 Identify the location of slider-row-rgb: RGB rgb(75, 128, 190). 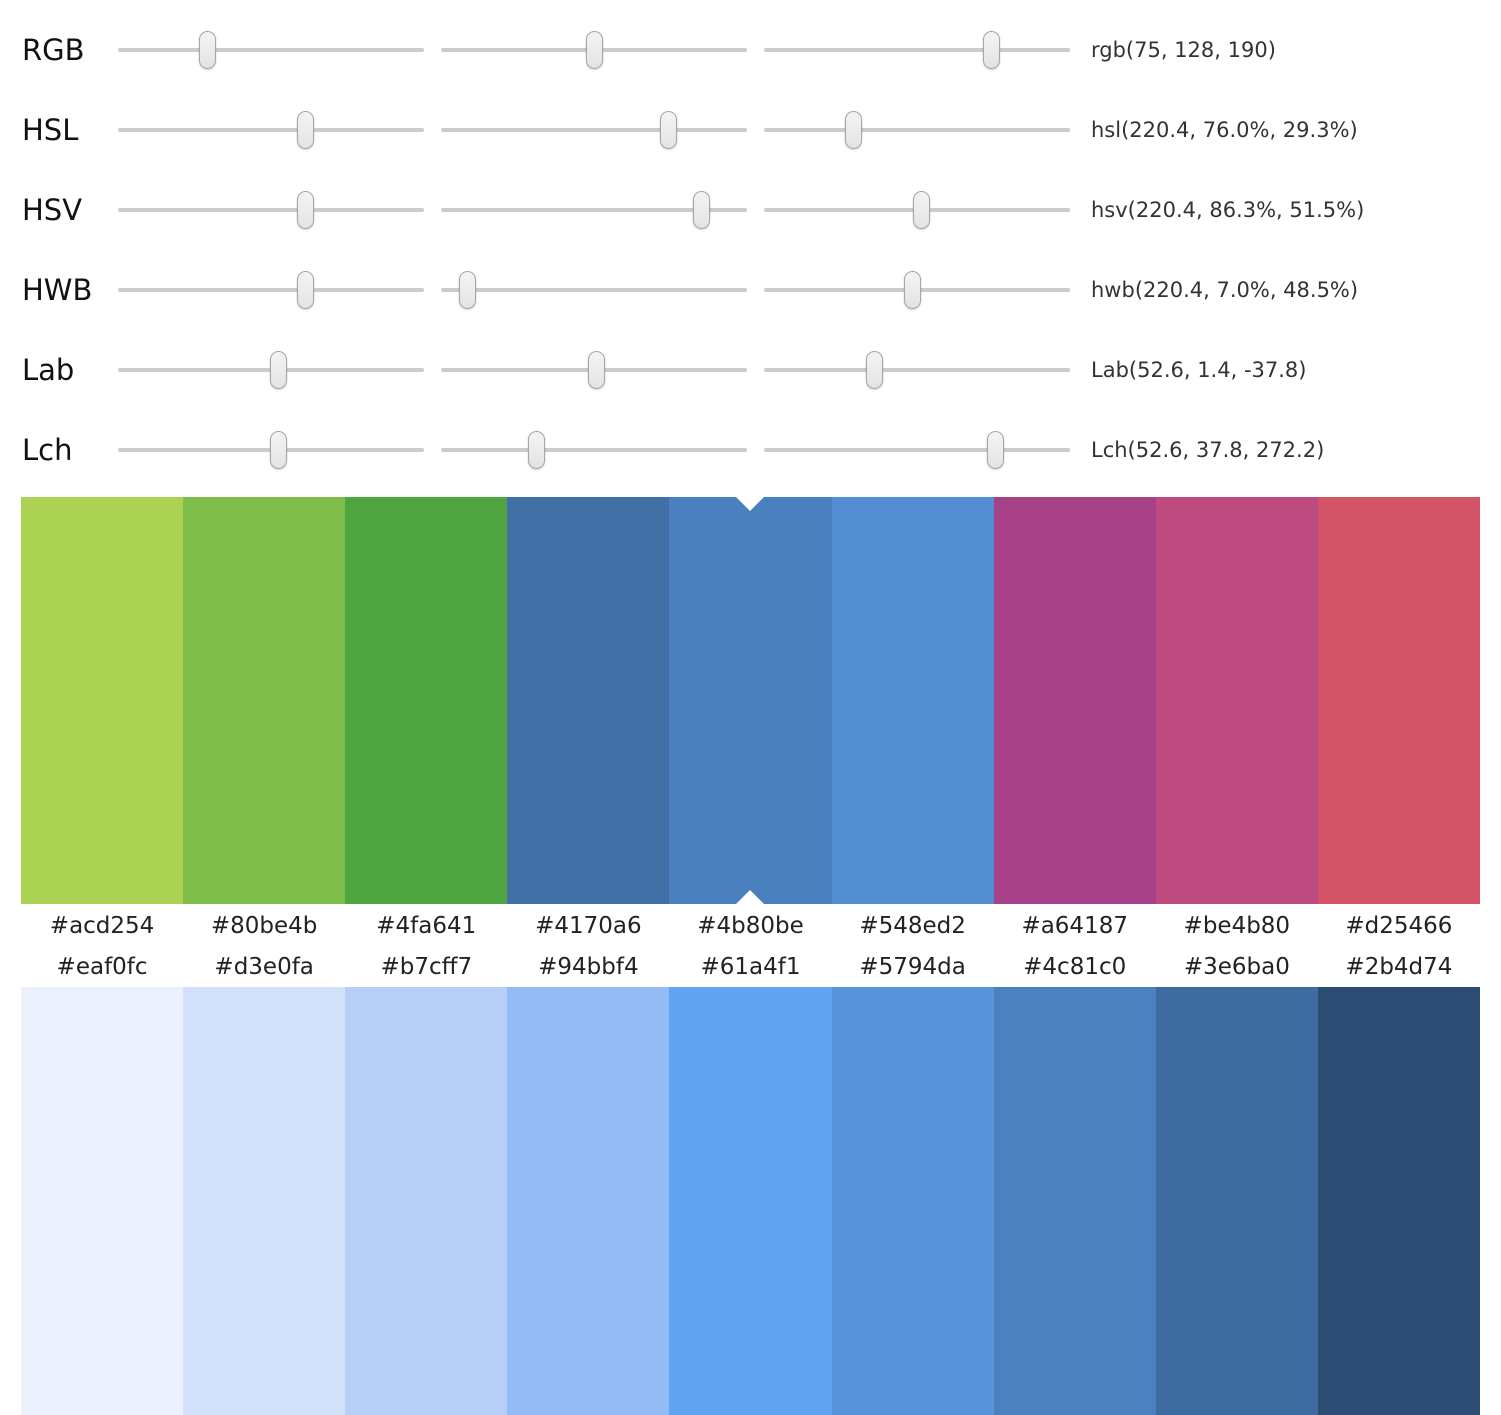
(750, 50).